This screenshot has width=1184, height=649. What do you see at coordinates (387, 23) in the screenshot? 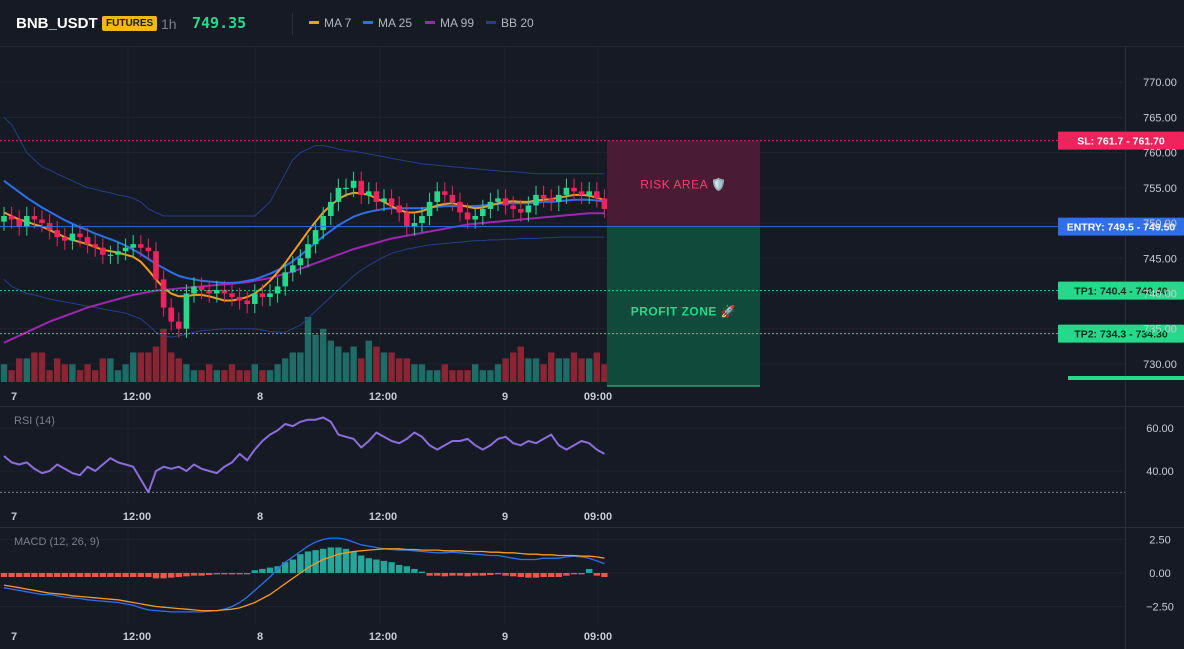
I see `legend-ma25: MA 25` at bounding box center [387, 23].